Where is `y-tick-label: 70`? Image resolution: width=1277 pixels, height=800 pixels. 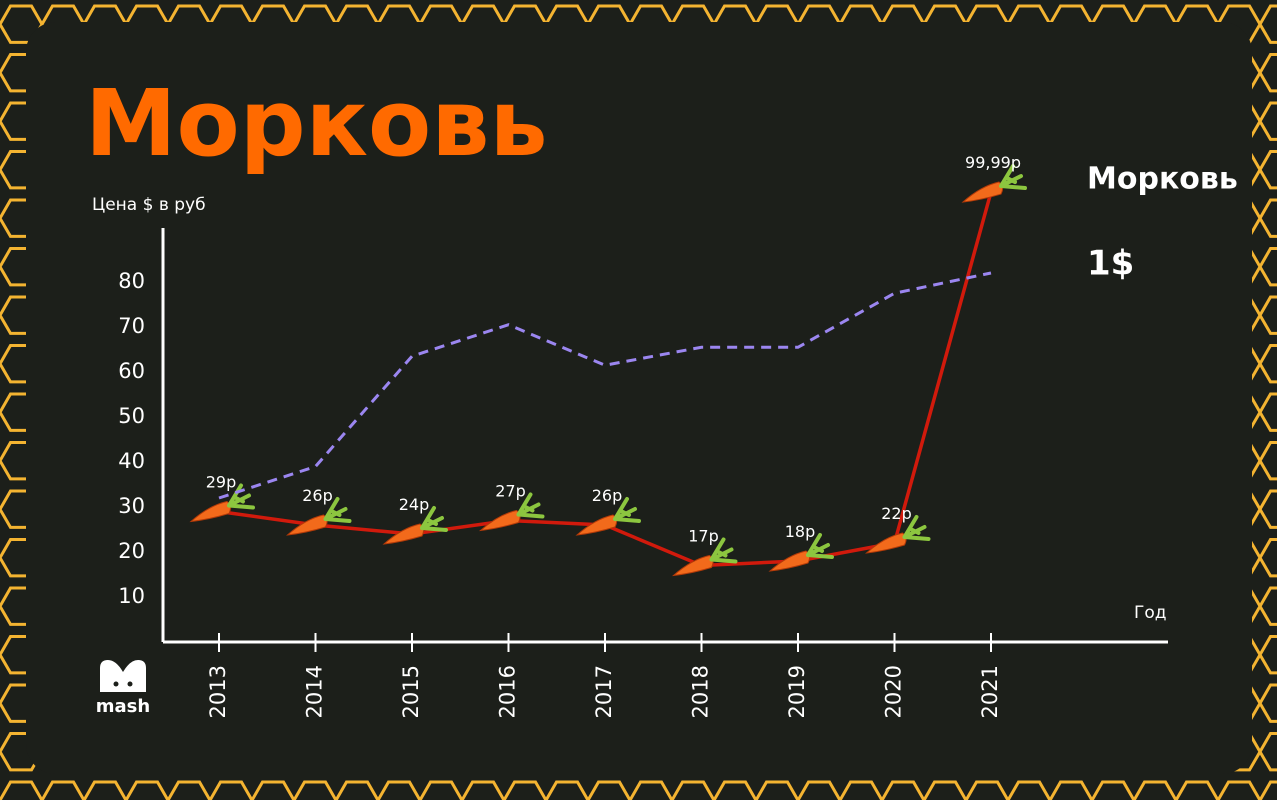 y-tick-label: 70 is located at coordinates (131, 326).